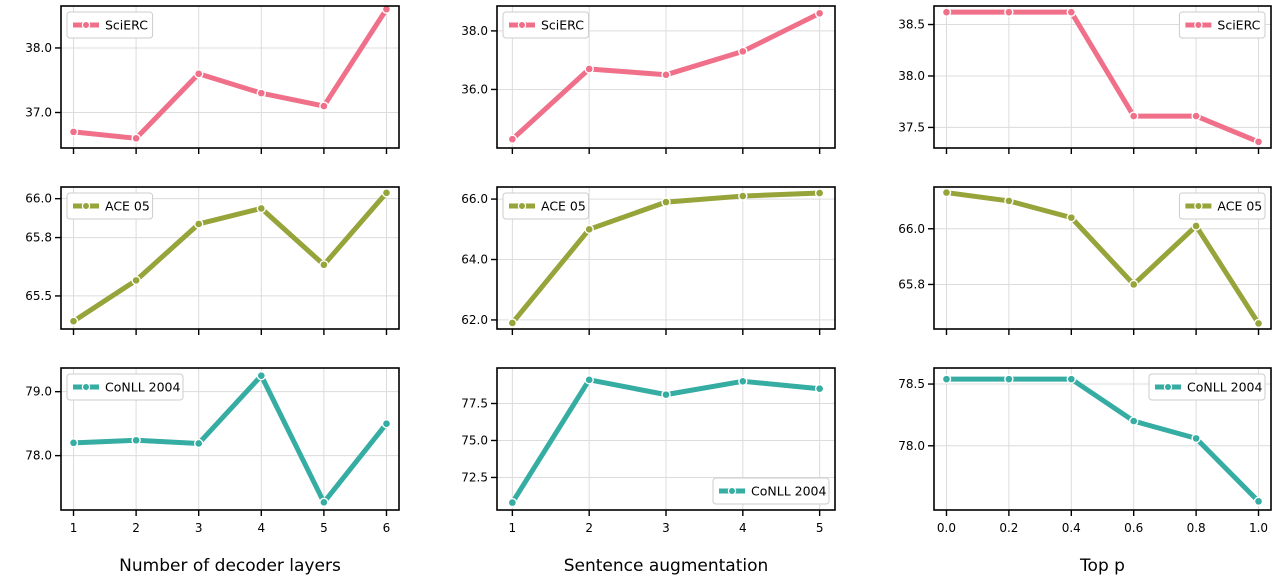  What do you see at coordinates (1196, 528) in the screenshot?
I see `x-tick-label: 0.8` at bounding box center [1196, 528].